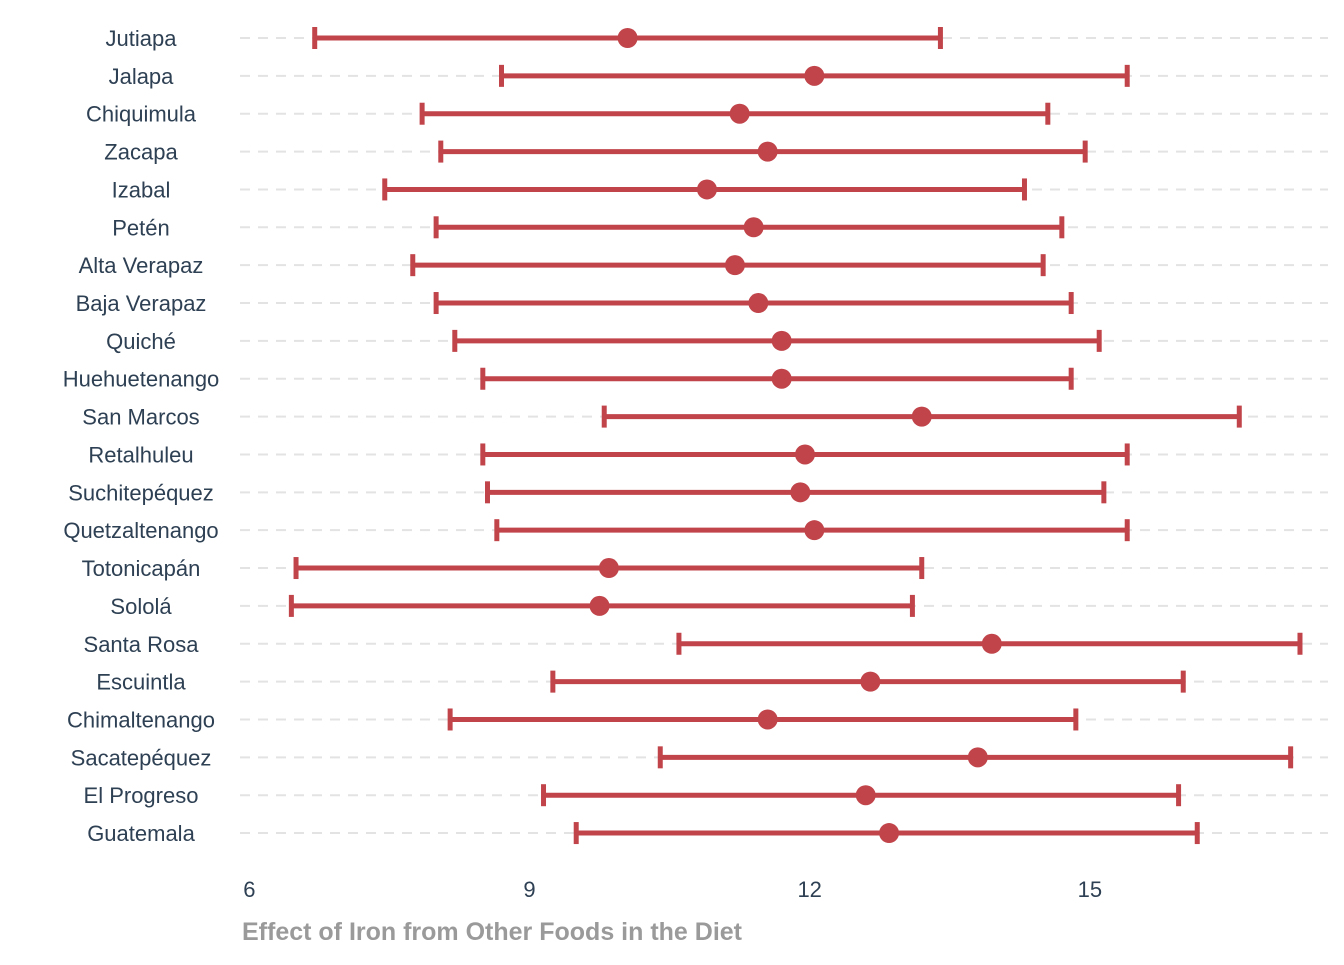  I want to click on category-label: Alta Verapaz, so click(141, 265).